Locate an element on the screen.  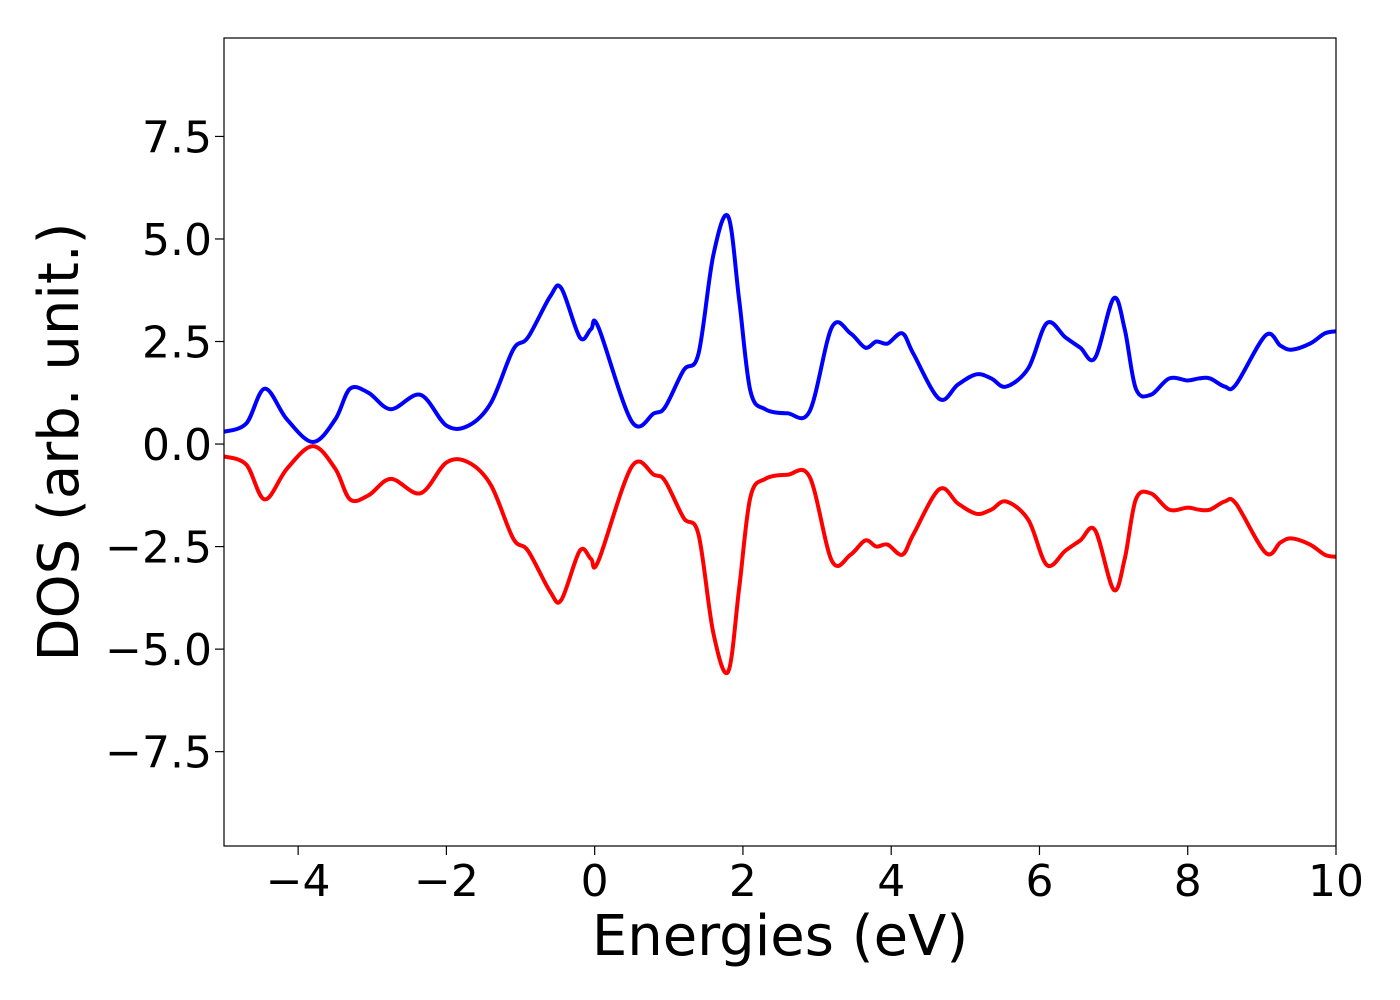
y-axis-title: DOS (arb. unit.) is located at coordinates (59, 441).